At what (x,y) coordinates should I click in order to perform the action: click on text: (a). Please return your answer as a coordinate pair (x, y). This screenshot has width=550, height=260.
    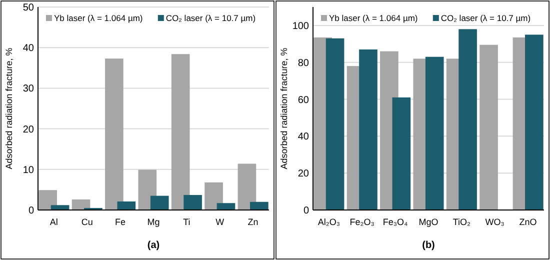
    Looking at the image, I should click on (153, 245).